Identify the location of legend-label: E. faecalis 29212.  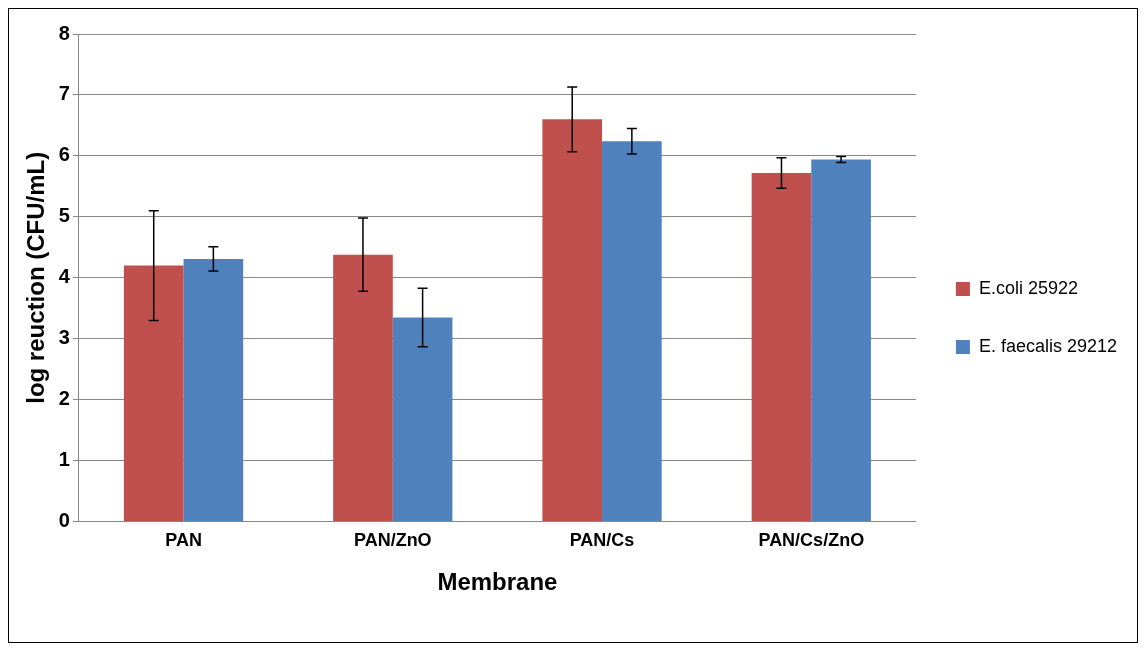
(1047, 345).